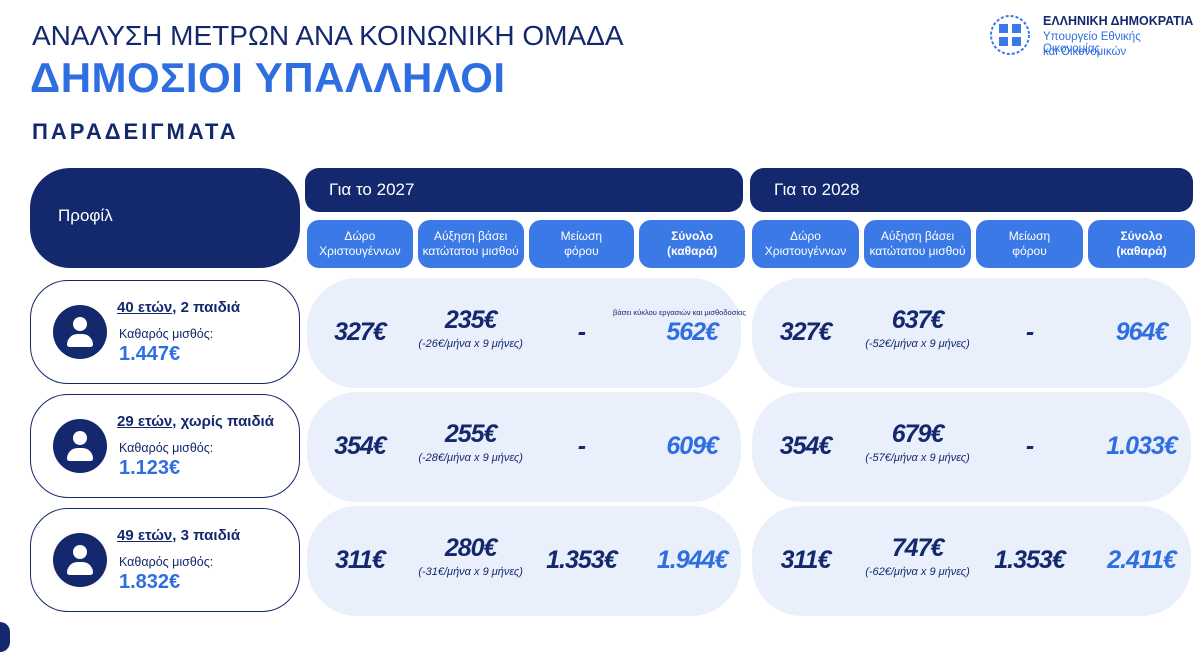 This screenshot has height=652, width=1200. I want to click on profile-age: 29 ετών, so click(145, 421).